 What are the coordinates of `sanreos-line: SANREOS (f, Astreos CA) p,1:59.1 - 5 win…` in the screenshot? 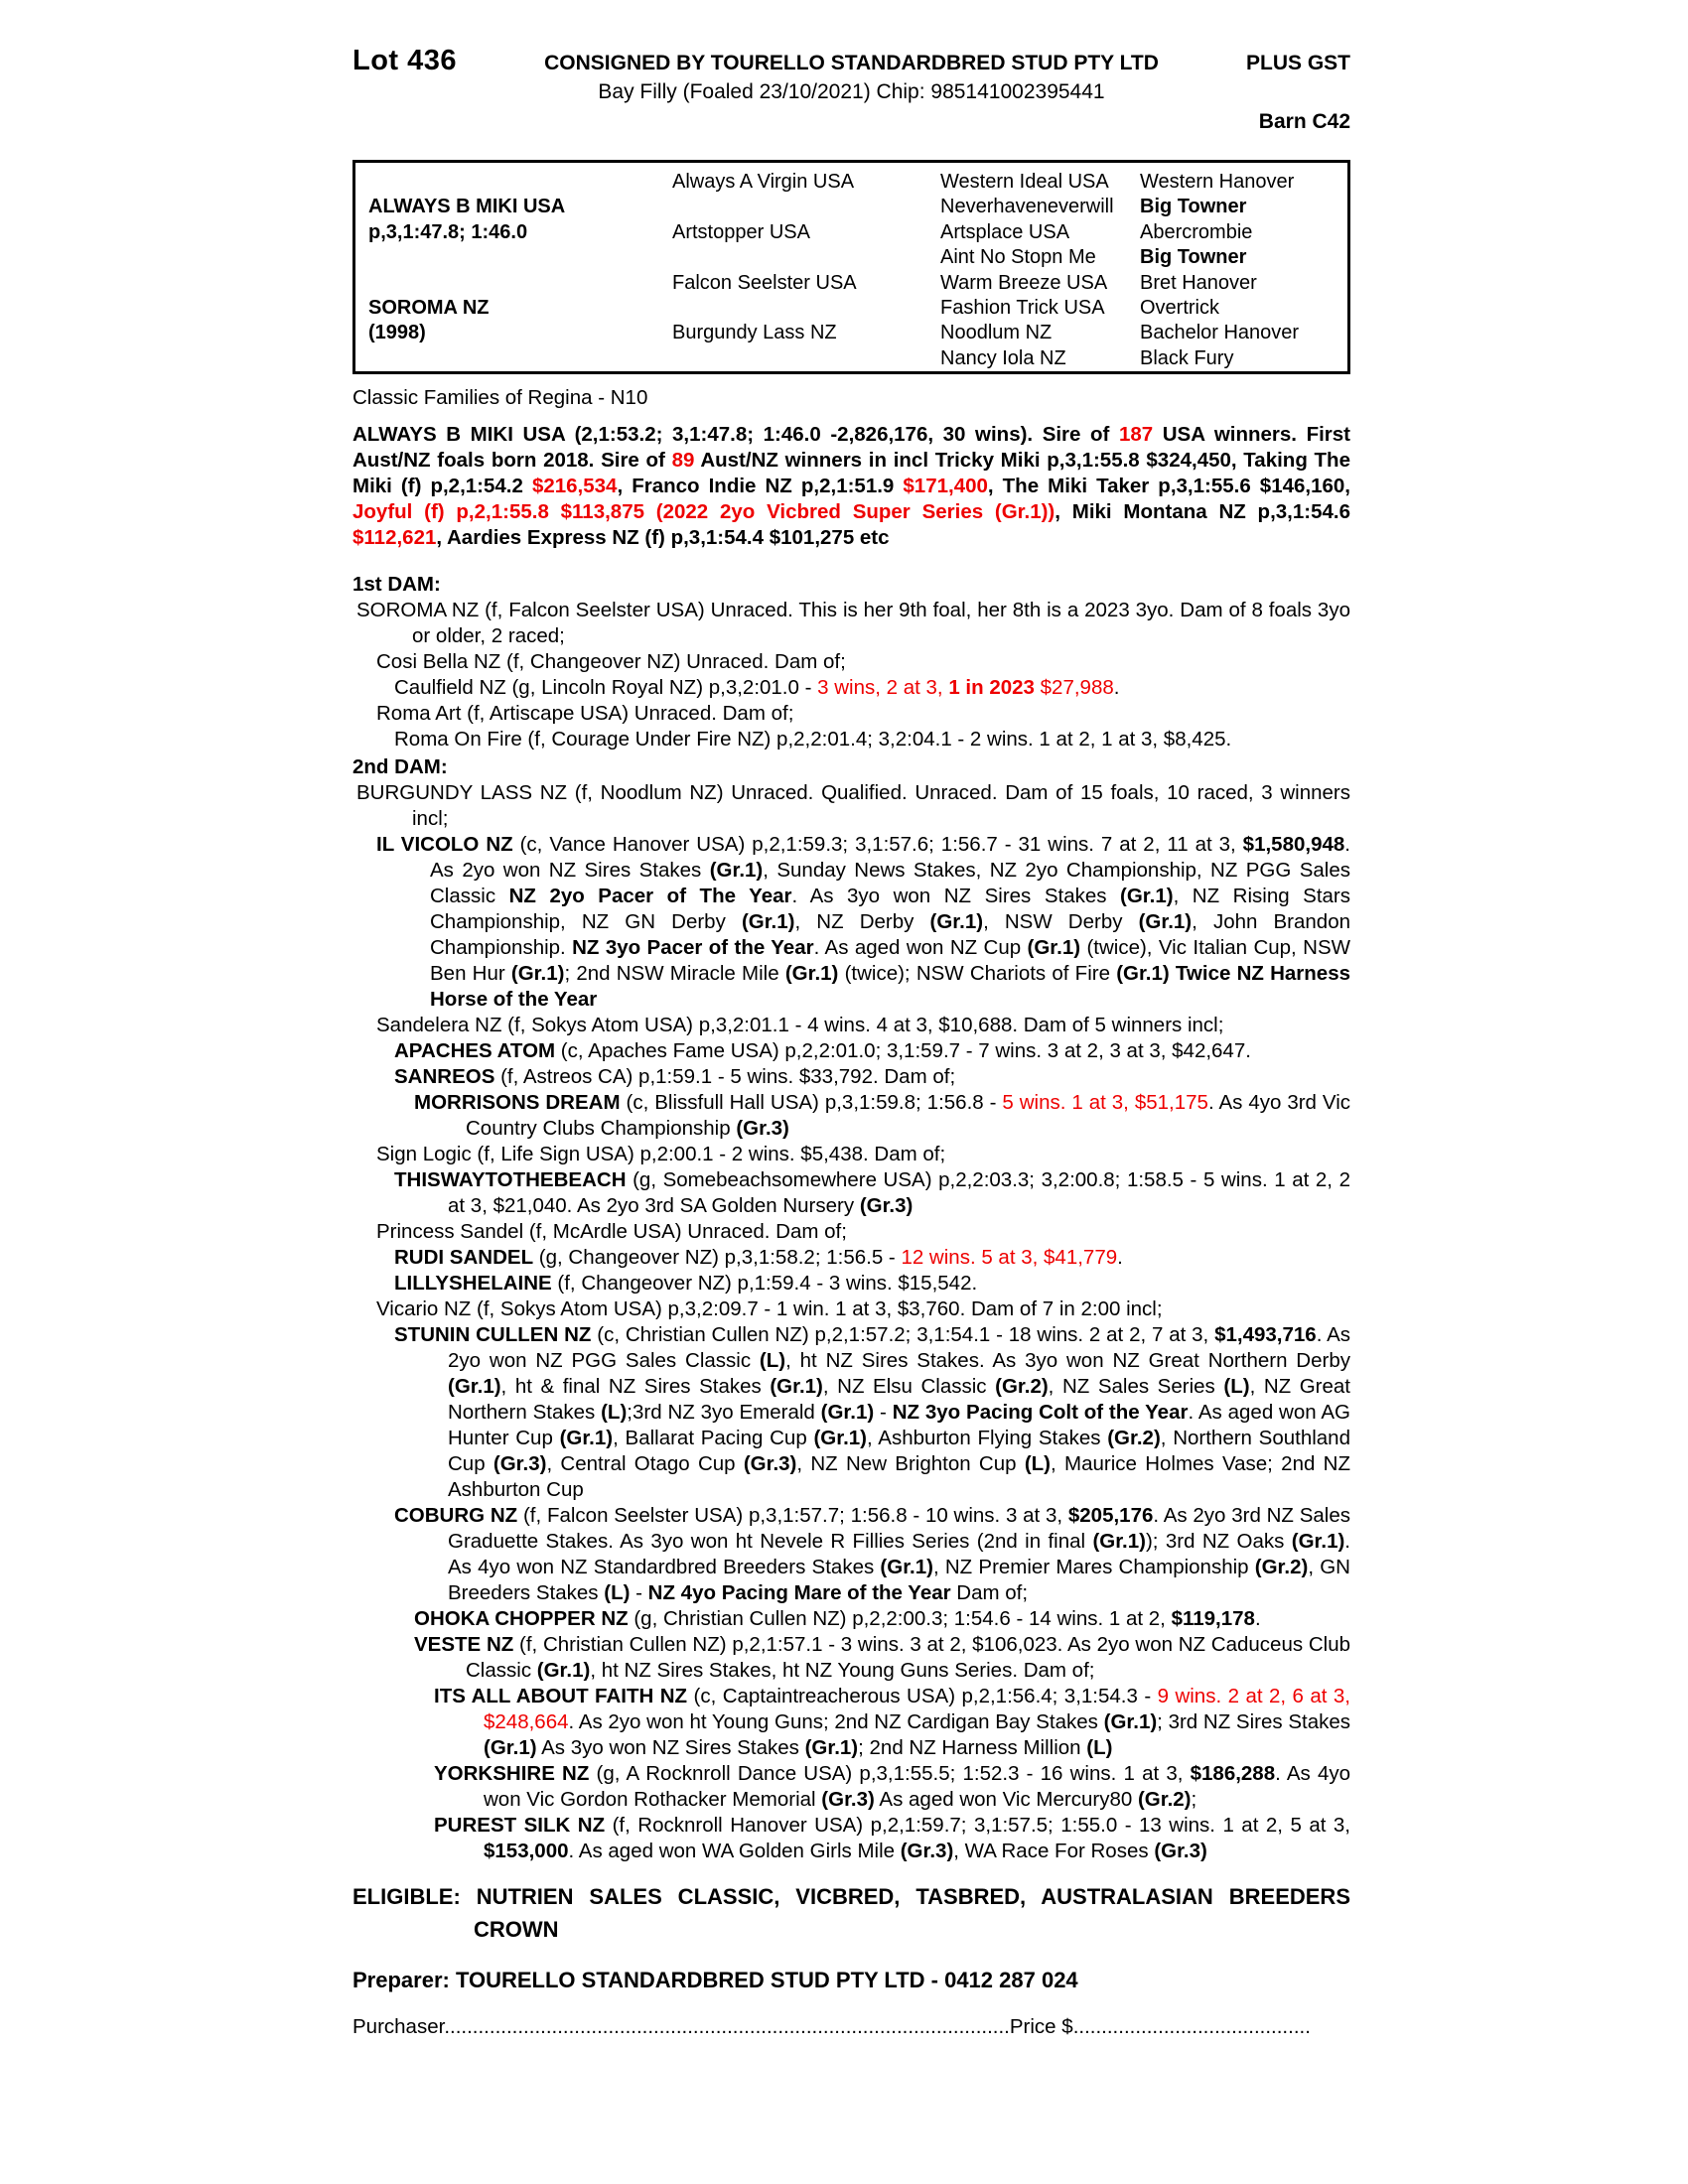 It's located at (851, 1077).